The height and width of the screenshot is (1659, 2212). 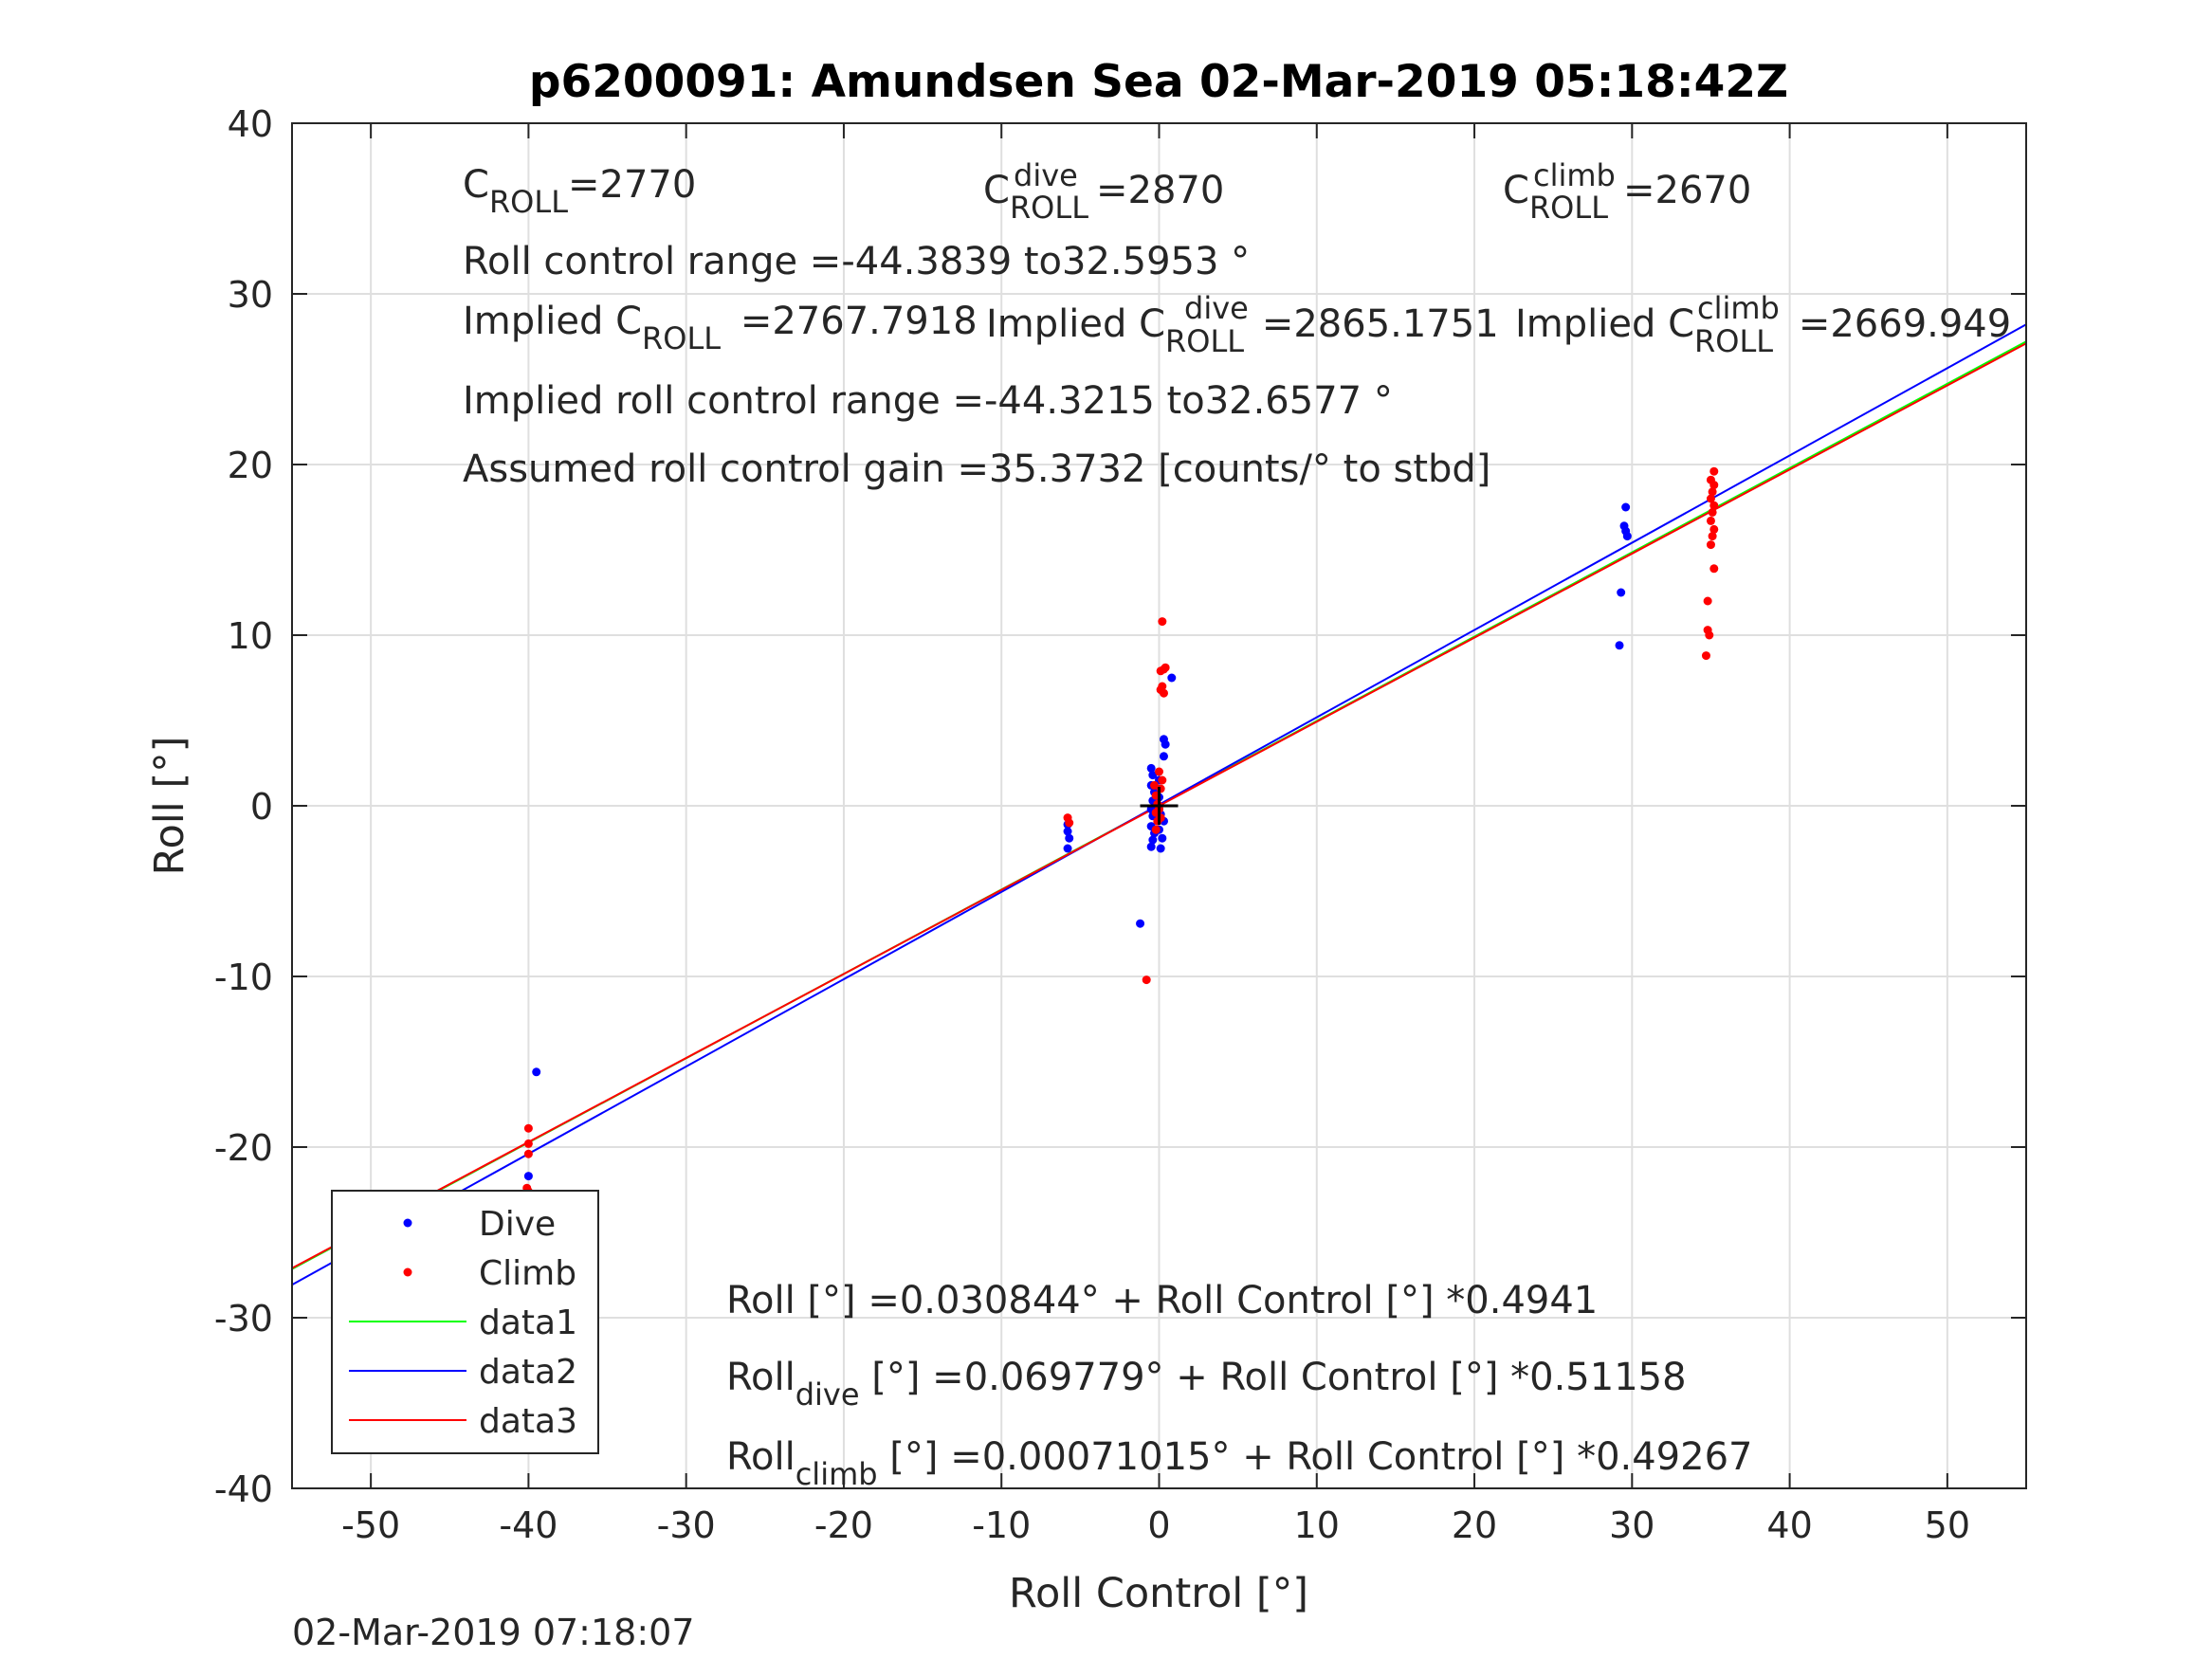 I want to click on y-tick-label: 10, so click(x=250, y=636).